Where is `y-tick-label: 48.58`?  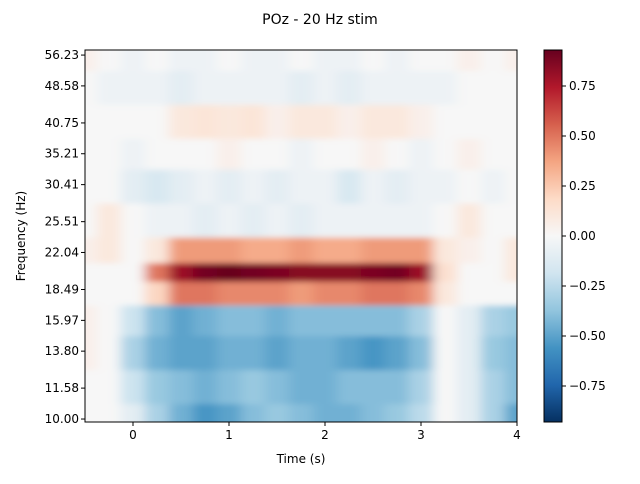
y-tick-label: 48.58 is located at coordinates (62, 86).